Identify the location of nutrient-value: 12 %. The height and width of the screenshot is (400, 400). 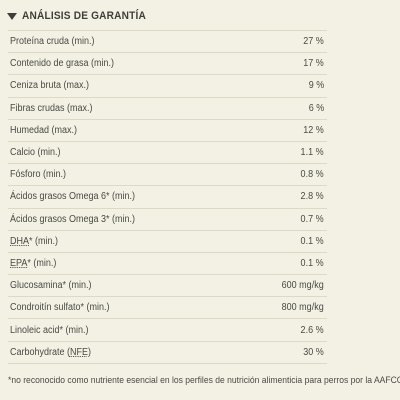
(313, 130).